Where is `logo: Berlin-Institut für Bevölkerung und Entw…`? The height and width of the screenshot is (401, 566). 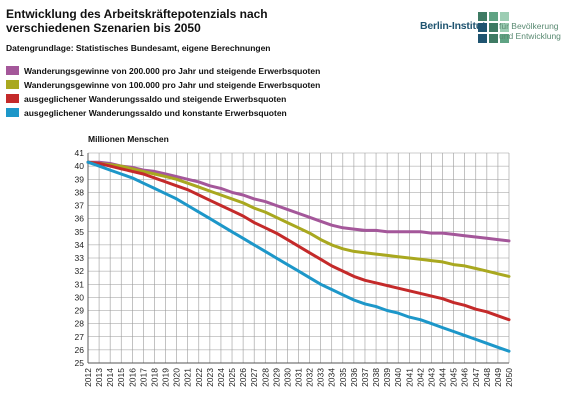
logo: Berlin-Institut für Bevölkerung und Entw… is located at coordinates (491, 28).